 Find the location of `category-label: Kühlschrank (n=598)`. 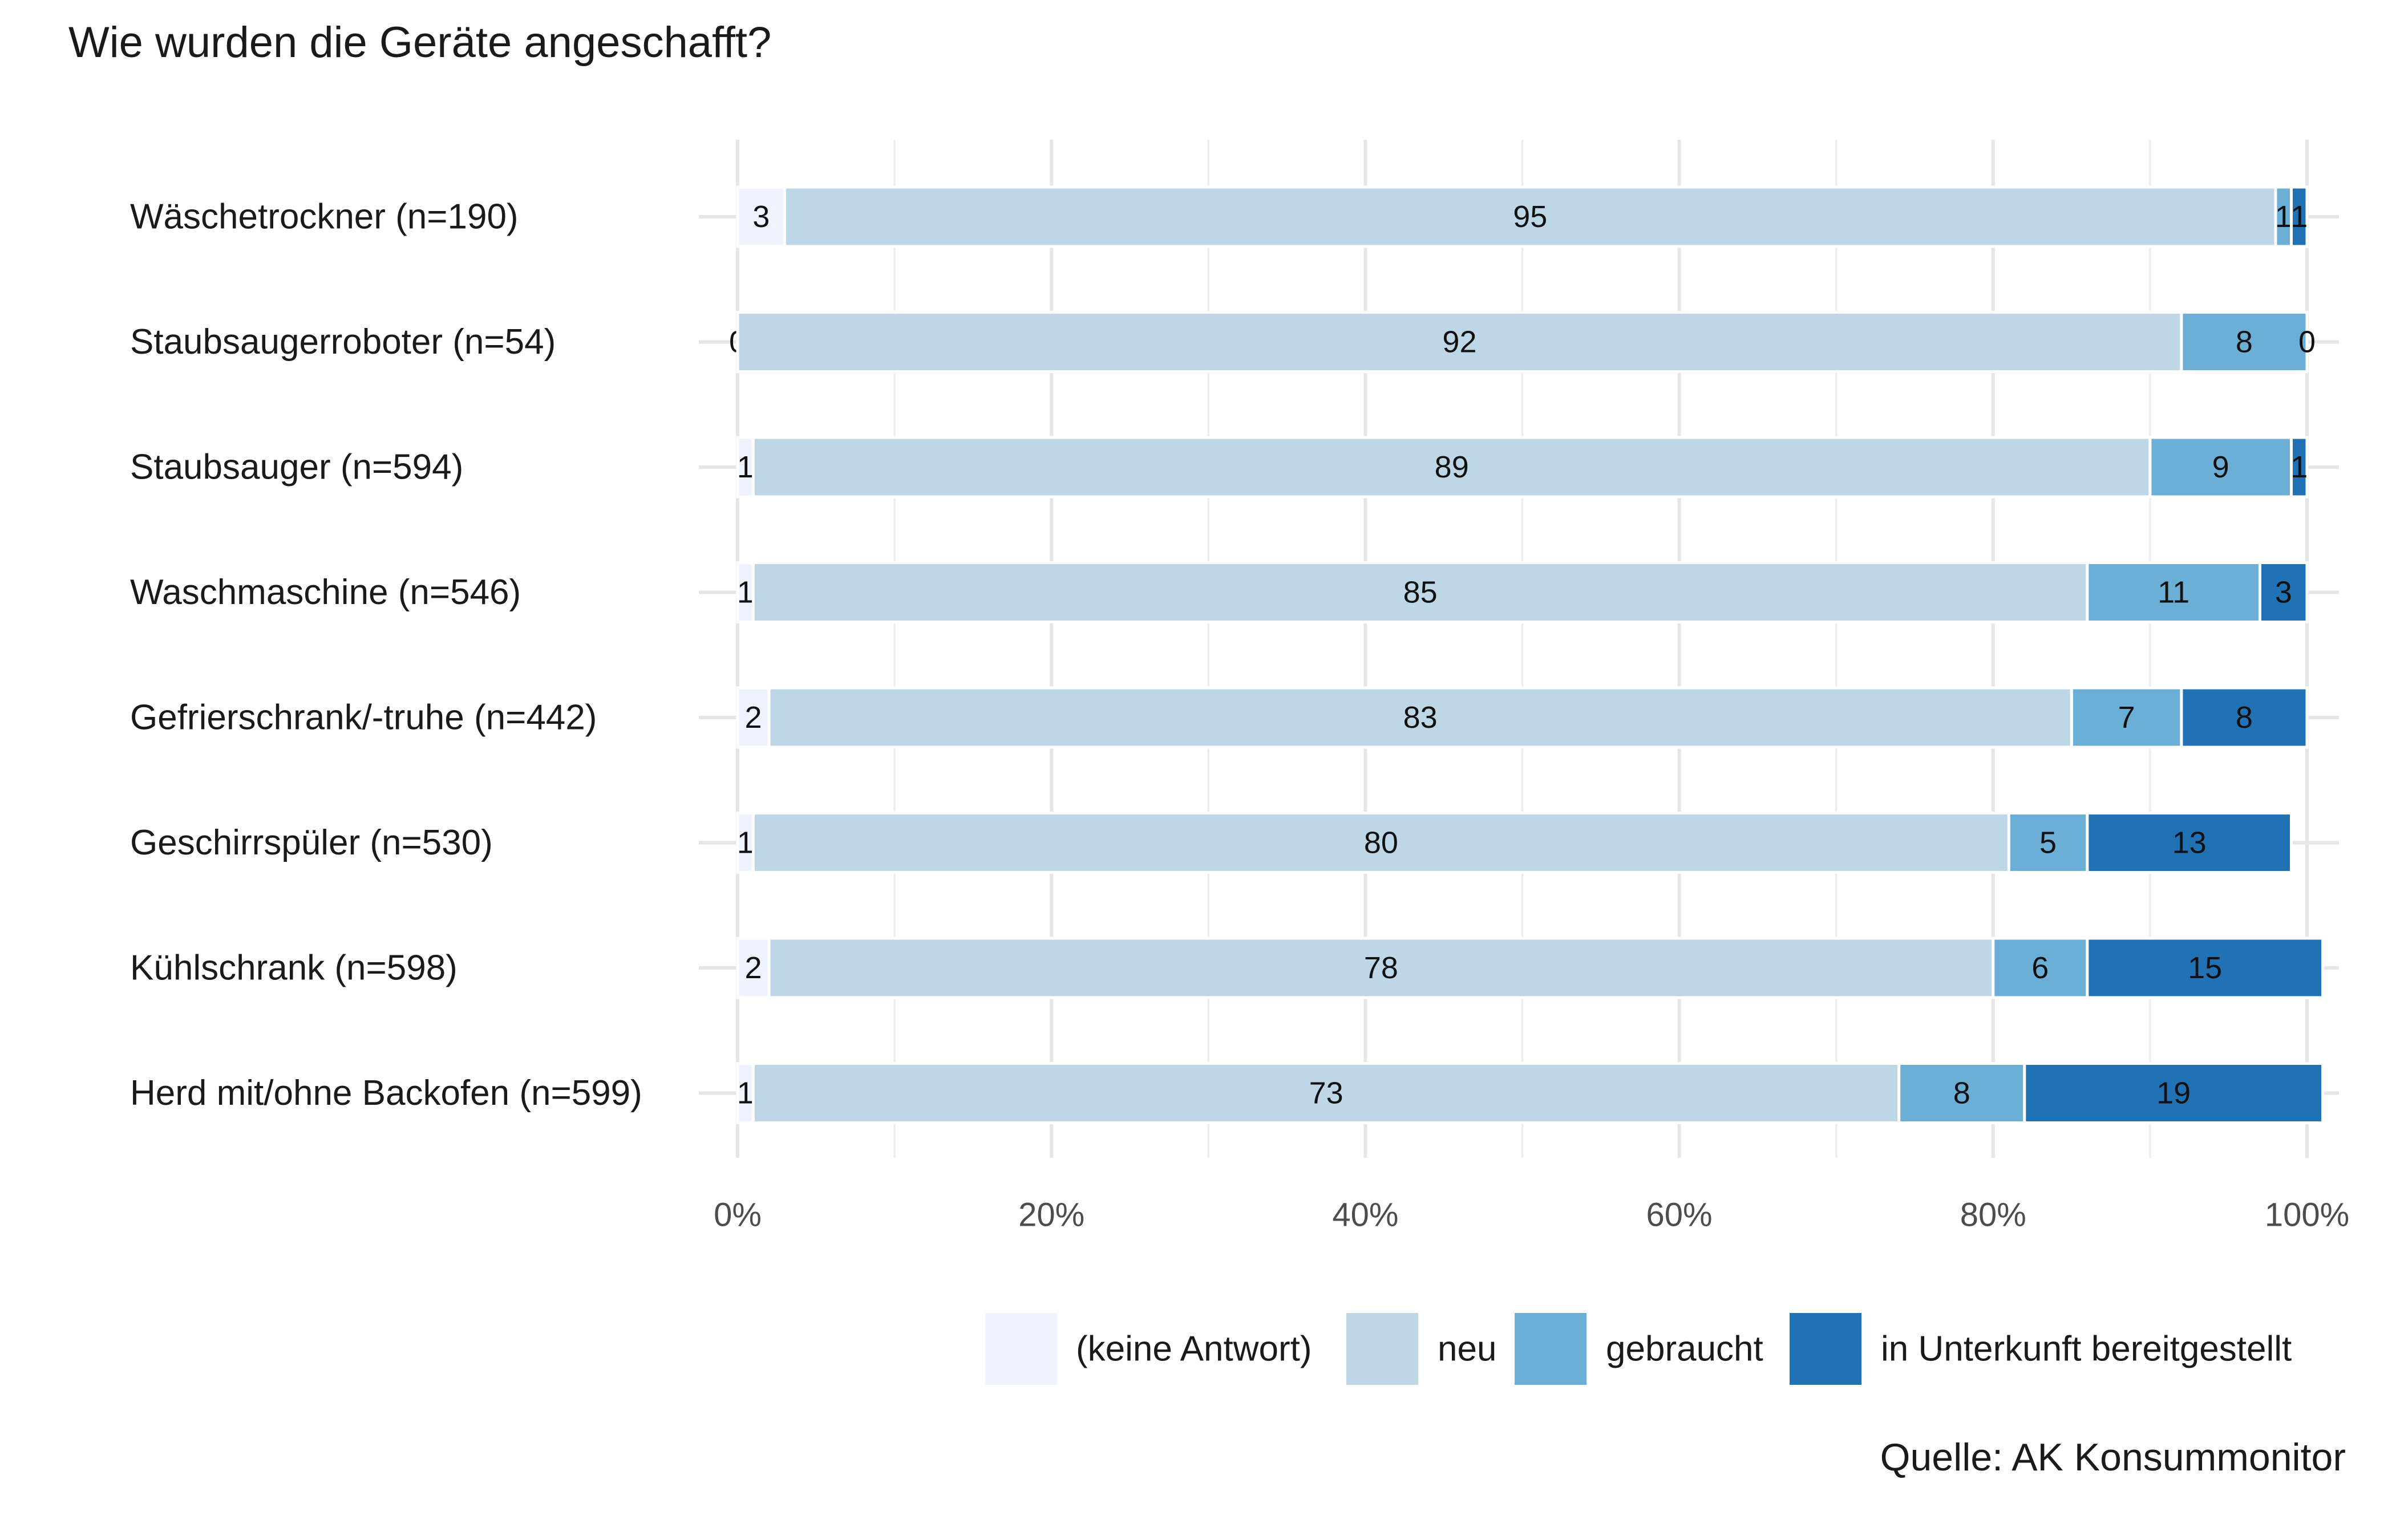

category-label: Kühlschrank (n=598) is located at coordinates (294, 969).